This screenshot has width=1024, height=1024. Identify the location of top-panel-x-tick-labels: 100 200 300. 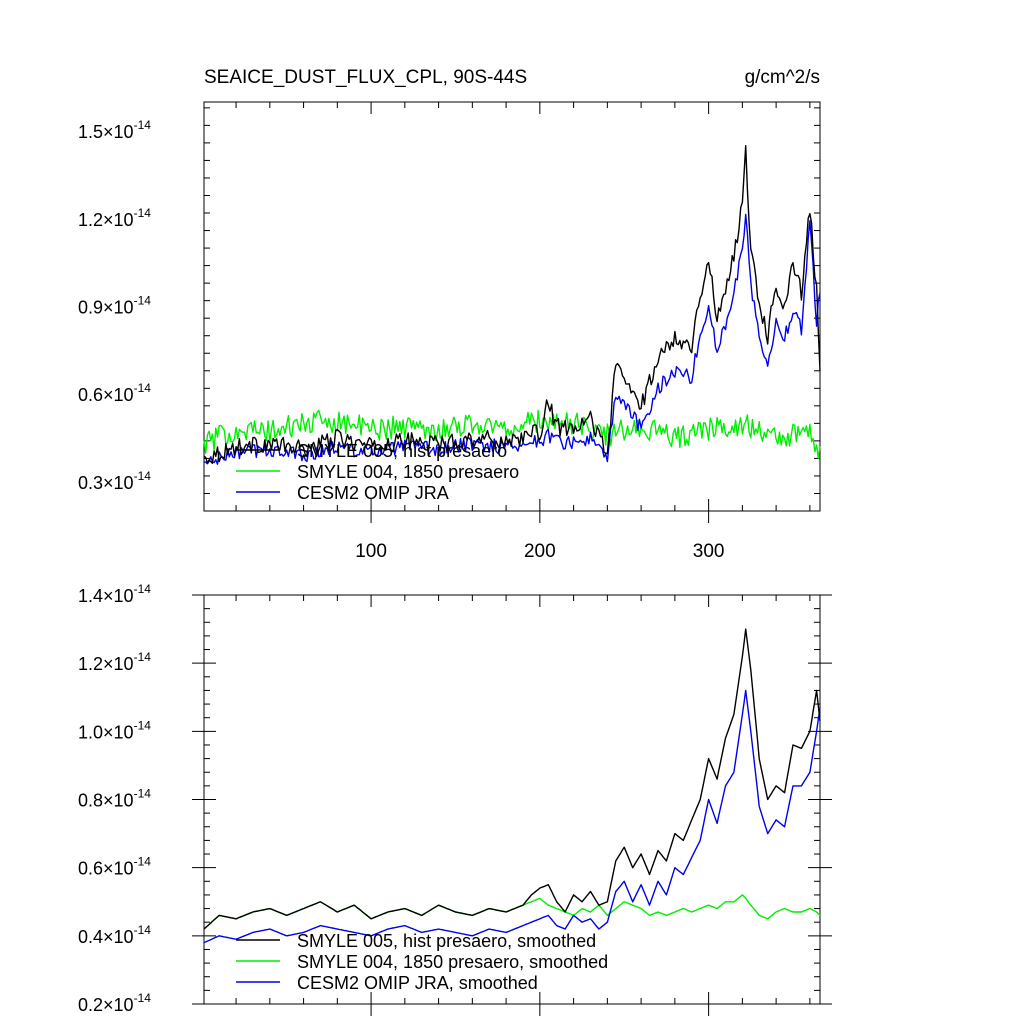
(539, 551).